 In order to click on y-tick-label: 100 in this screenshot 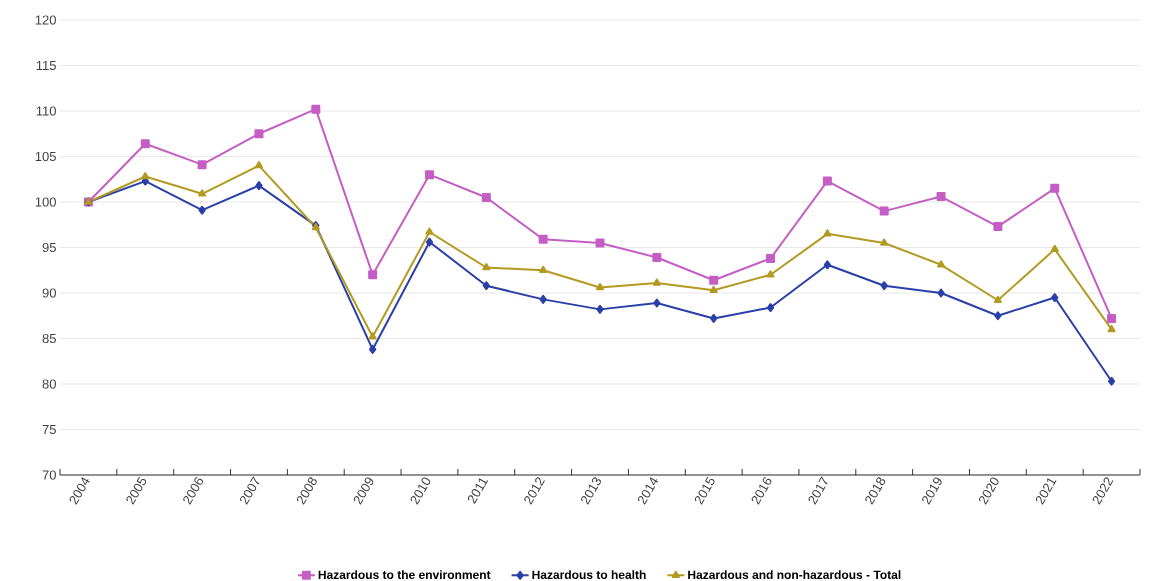, I will do `click(45, 202)`.